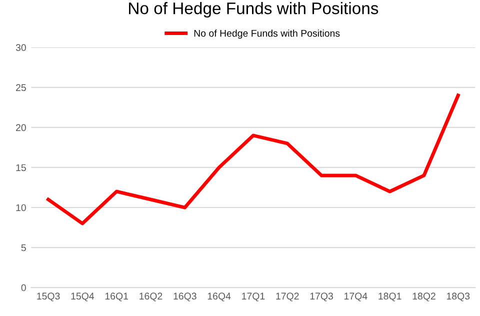 This screenshot has width=480, height=316. What do you see at coordinates (23, 288) in the screenshot?
I see `y-tick-label: 0` at bounding box center [23, 288].